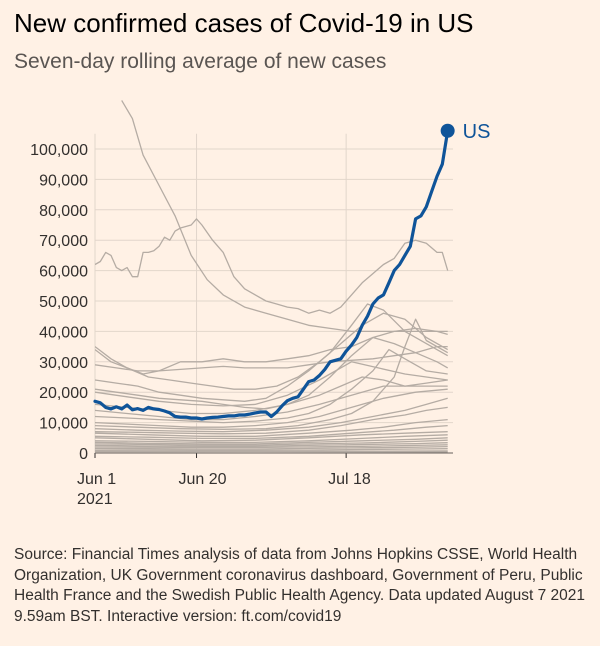  Describe the element at coordinates (95, 499) in the screenshot. I see `x-tick-sublabel: 2021` at that location.